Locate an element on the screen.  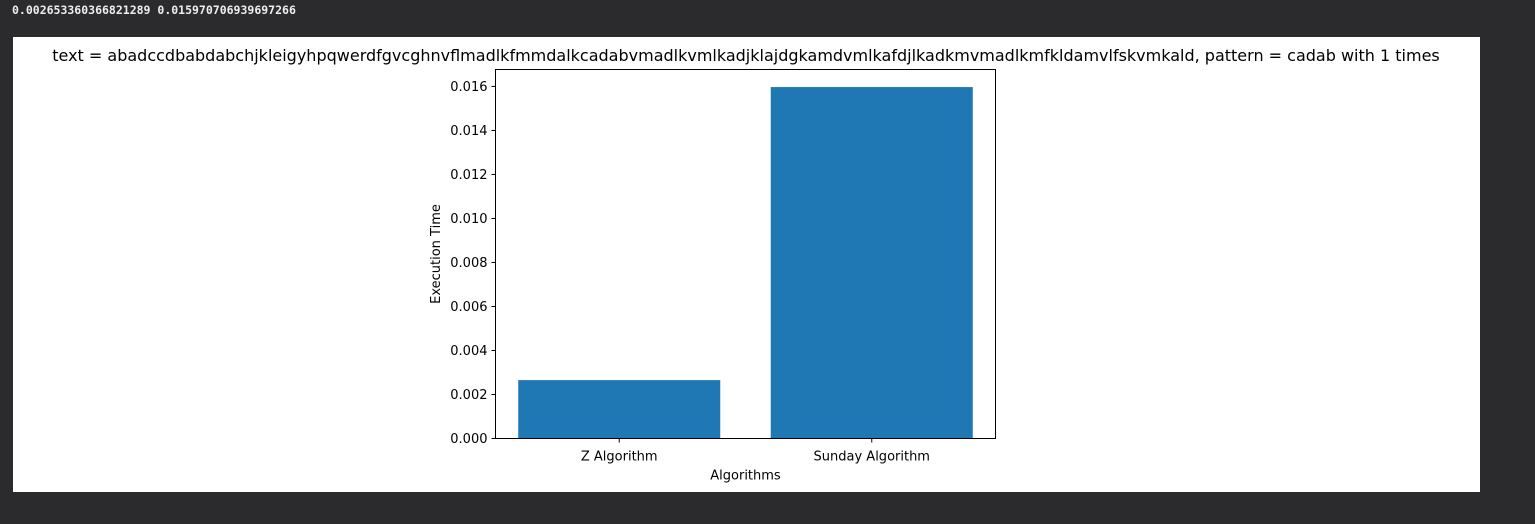
y-tick-label: 0.008 is located at coordinates (468, 263).